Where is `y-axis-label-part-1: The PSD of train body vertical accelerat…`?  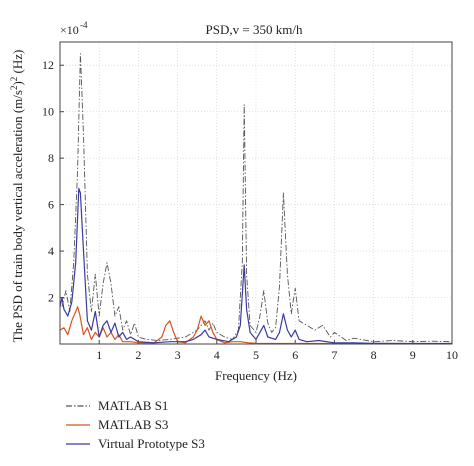 y-axis-label-part-1: The PSD of train body vertical accelerat… is located at coordinates (17, 216).